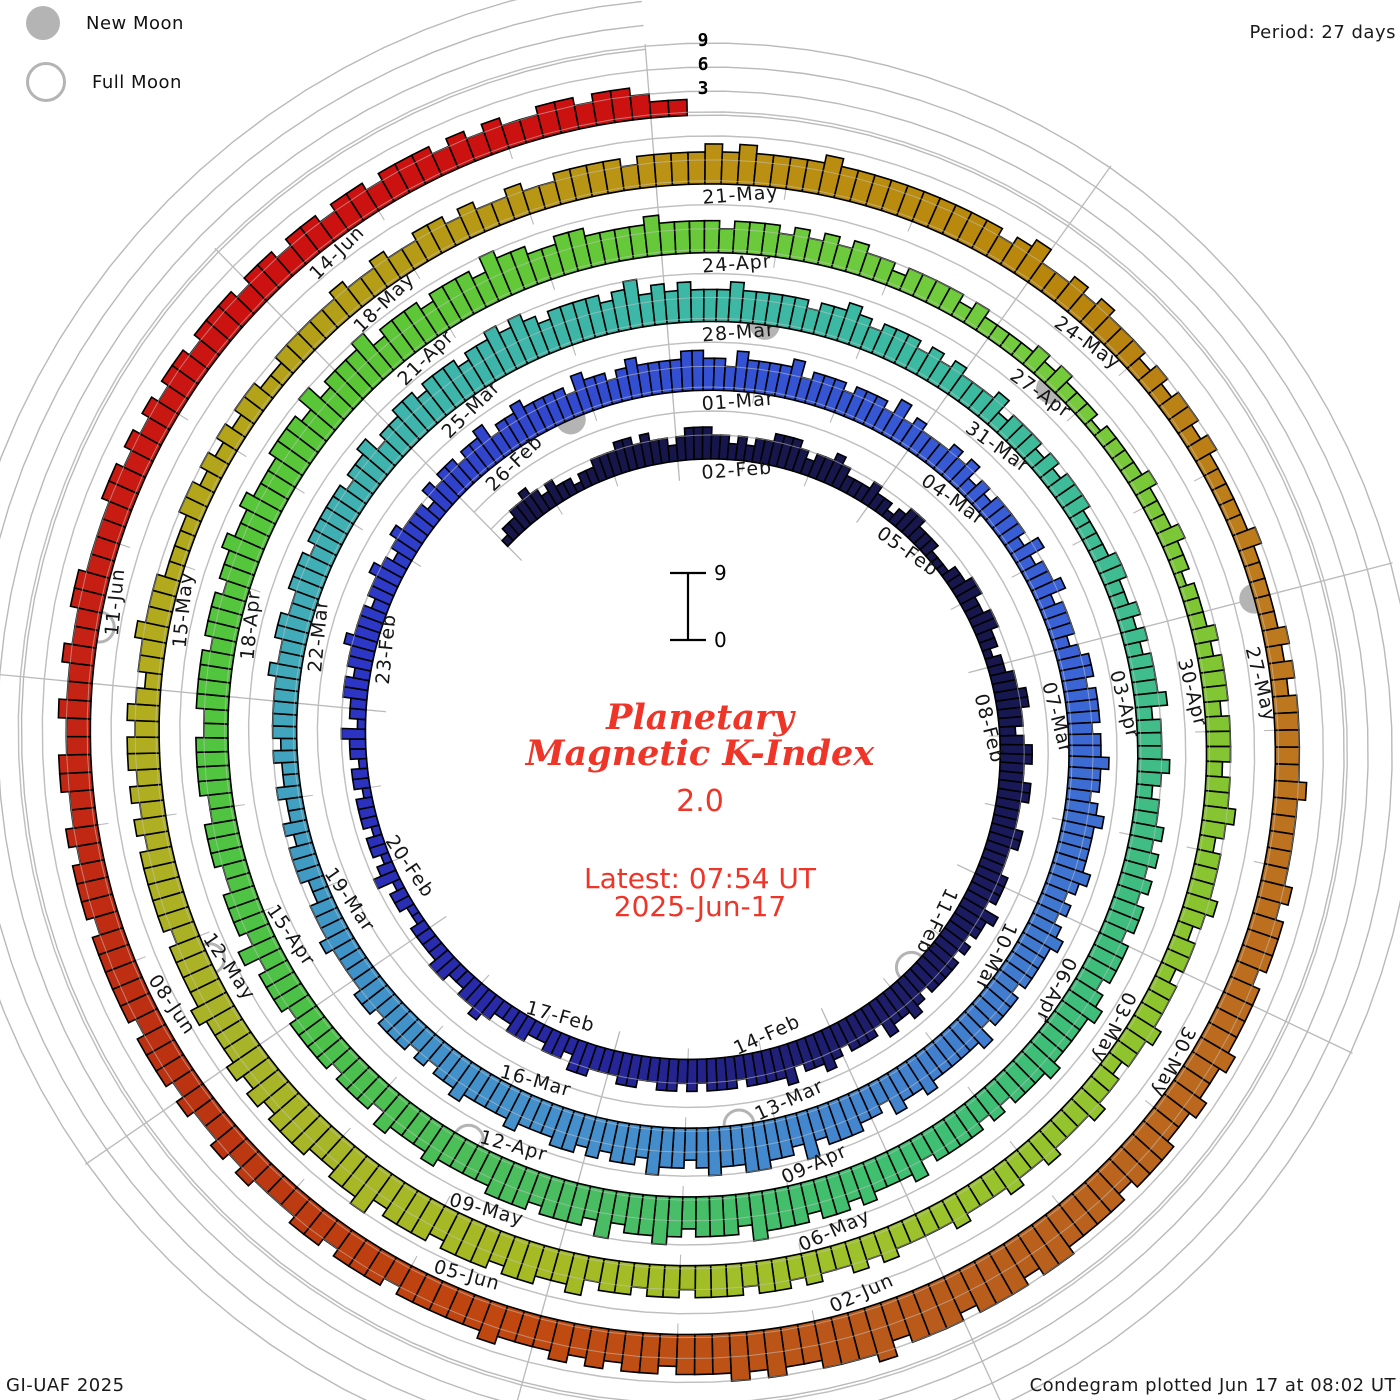 The width and height of the screenshot is (1400, 1400). What do you see at coordinates (46, 82) in the screenshot?
I see `full-moon-icon` at bounding box center [46, 82].